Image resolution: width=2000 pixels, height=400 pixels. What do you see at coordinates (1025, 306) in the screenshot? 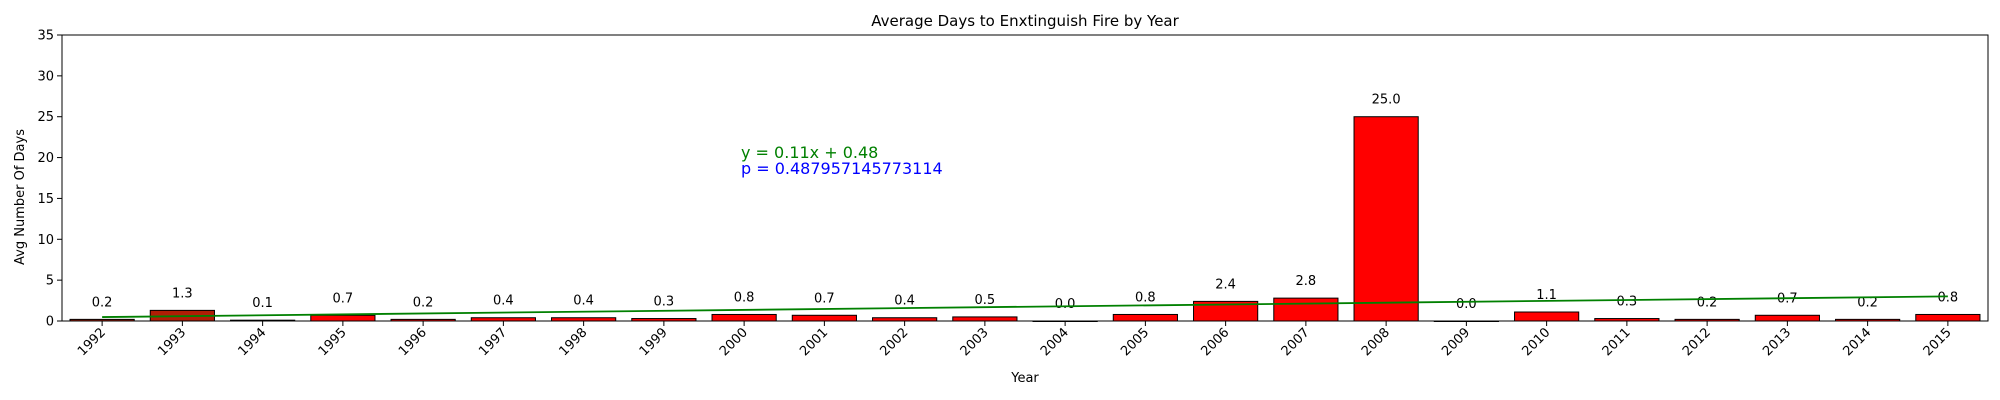
I see `trendline` at bounding box center [1025, 306].